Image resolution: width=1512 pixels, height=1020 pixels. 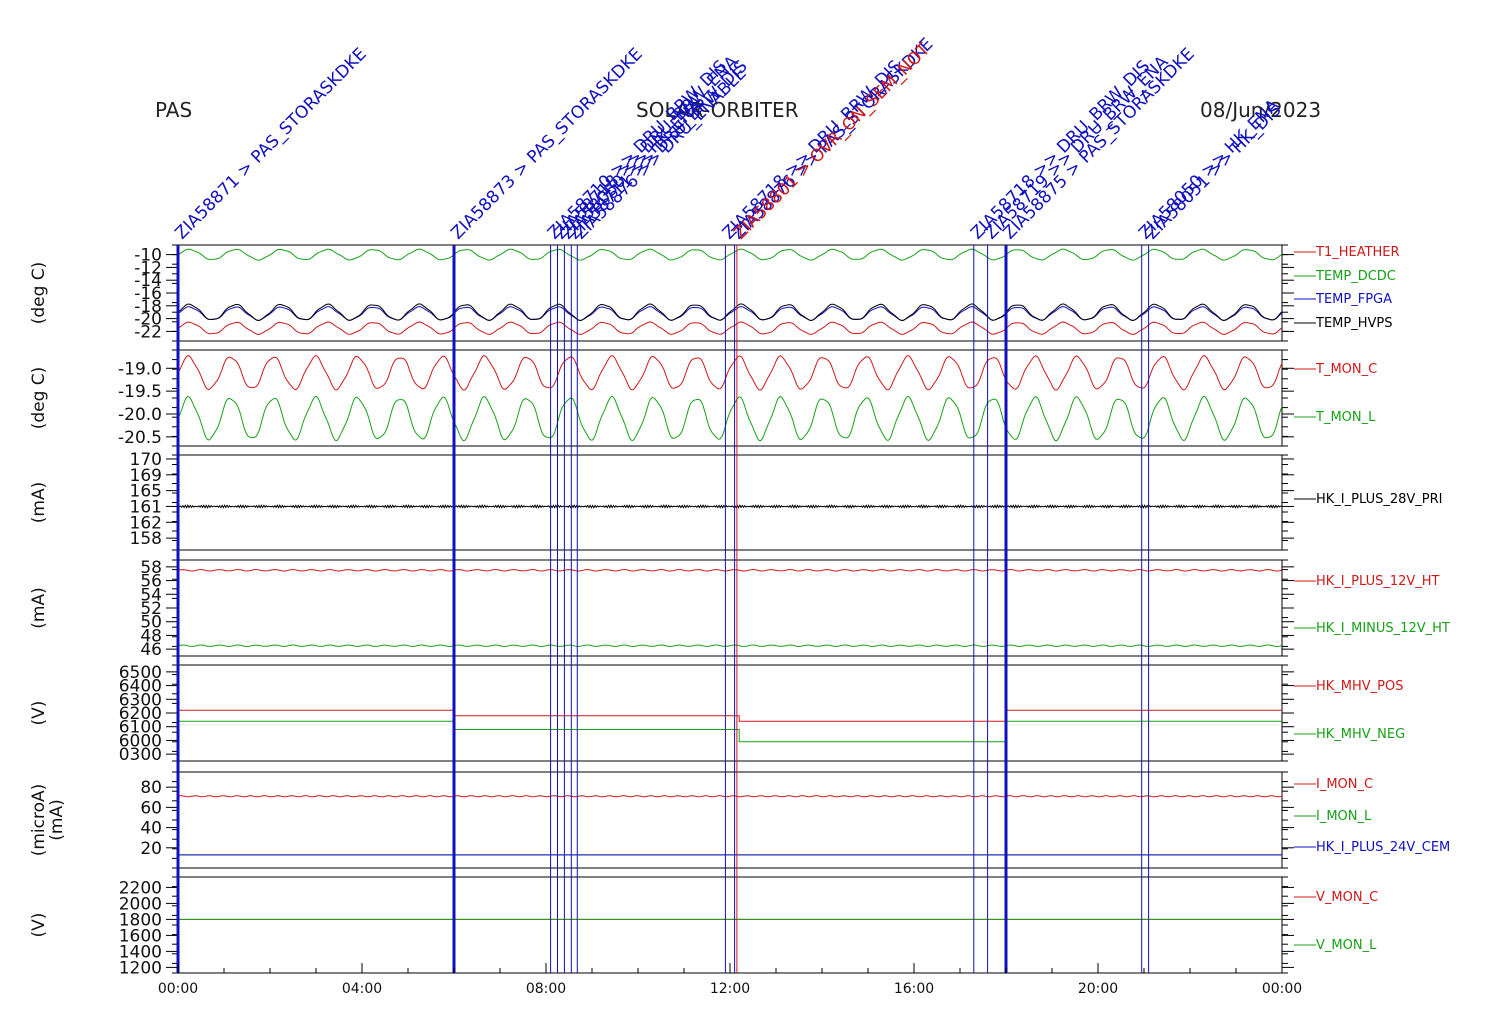 I want to click on y-tick-label: 6400, so click(x=140, y=687).